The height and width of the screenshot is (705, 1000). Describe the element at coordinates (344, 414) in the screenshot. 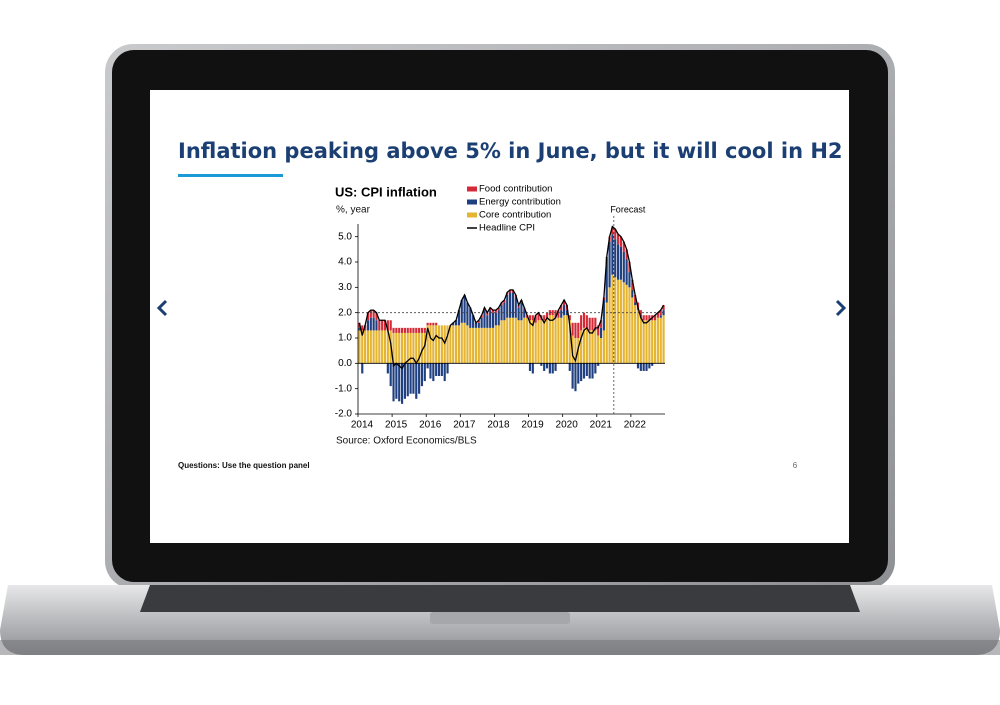

I see `y-tick-label: -2.0` at that location.